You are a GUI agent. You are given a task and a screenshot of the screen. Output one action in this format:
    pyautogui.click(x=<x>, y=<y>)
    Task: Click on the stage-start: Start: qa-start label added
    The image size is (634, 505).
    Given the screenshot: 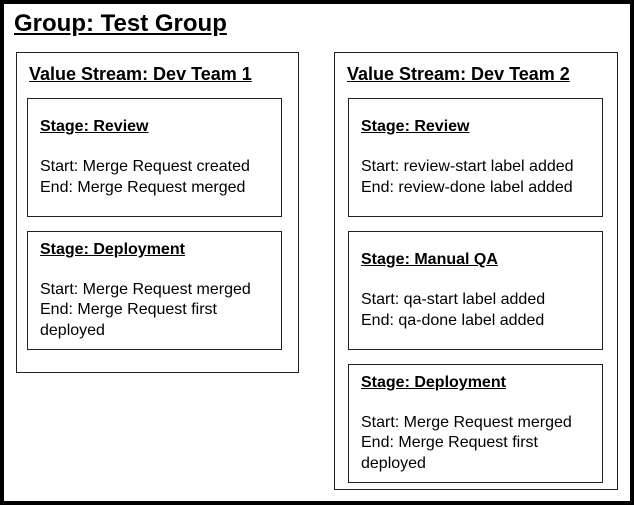 What is the action you would take?
    pyautogui.click(x=453, y=299)
    